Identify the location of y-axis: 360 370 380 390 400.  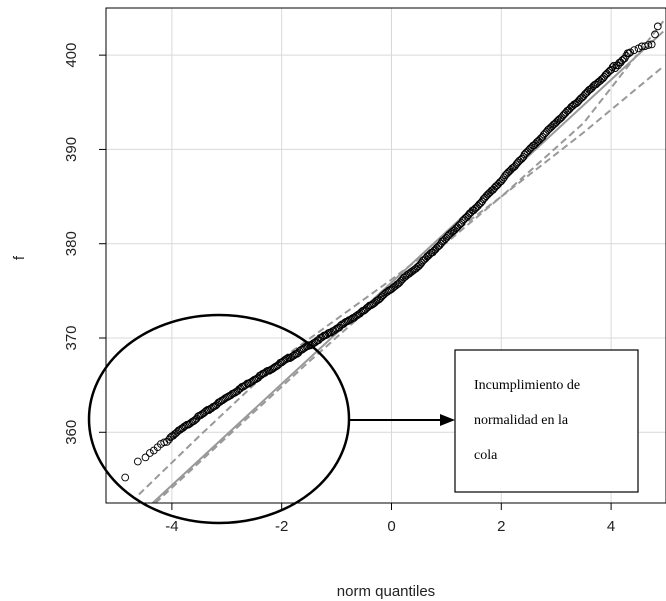
(84, 244).